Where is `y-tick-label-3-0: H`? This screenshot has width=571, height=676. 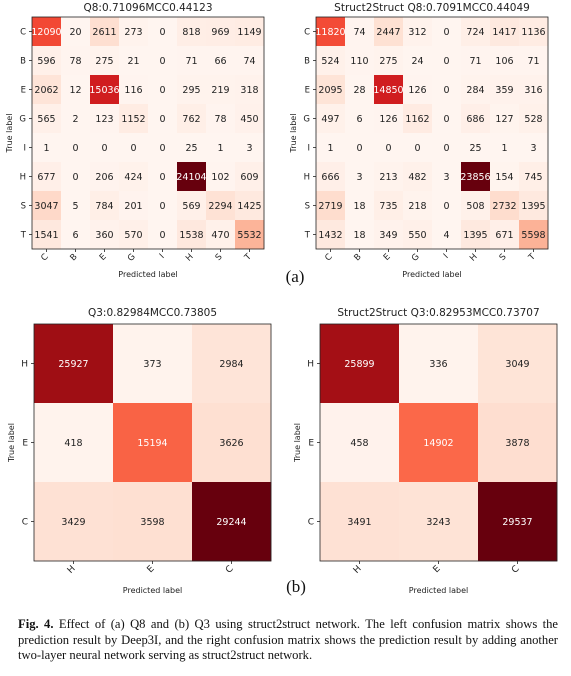 y-tick-label-3-0: H is located at coordinates (310, 365).